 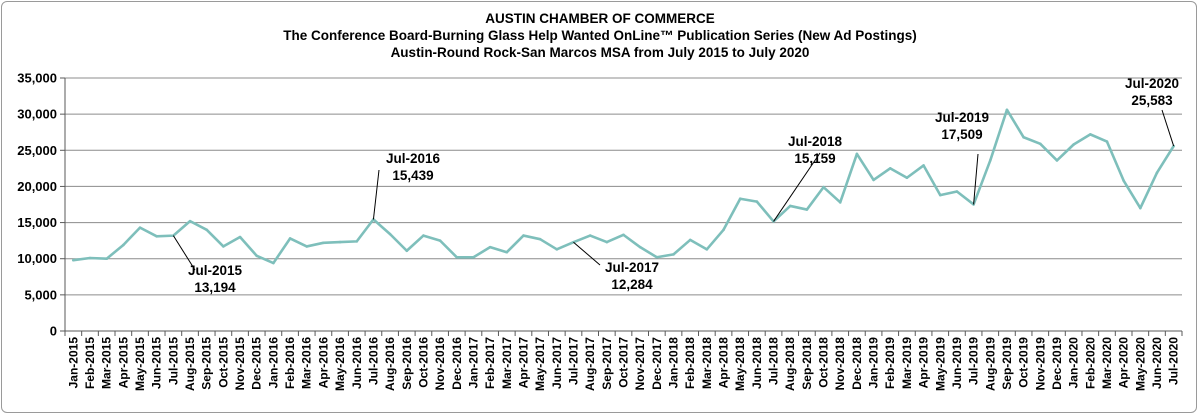 What do you see at coordinates (690, 363) in the screenshot?
I see `x-tick-label: Feb-2018` at bounding box center [690, 363].